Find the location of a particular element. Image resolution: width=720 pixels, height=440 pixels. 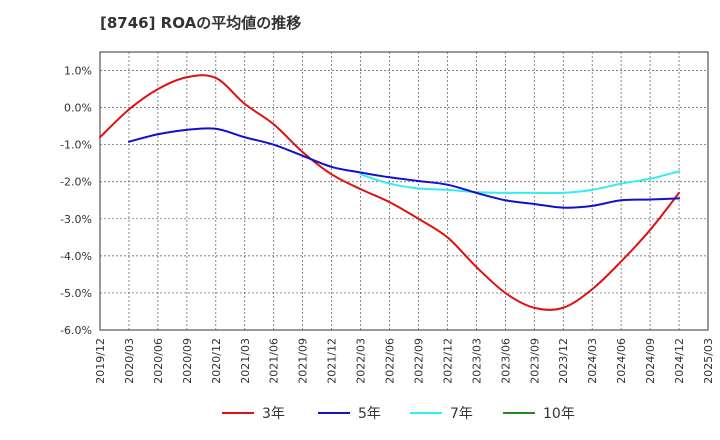

chart-title: [8746] ROAの平均値の推移 is located at coordinates (201, 23).